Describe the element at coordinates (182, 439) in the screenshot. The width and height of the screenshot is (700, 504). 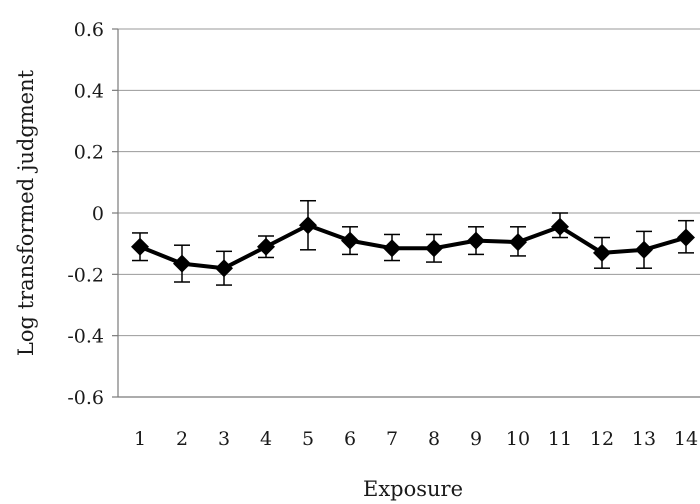
I see `x-tick-label: 2` at that location.